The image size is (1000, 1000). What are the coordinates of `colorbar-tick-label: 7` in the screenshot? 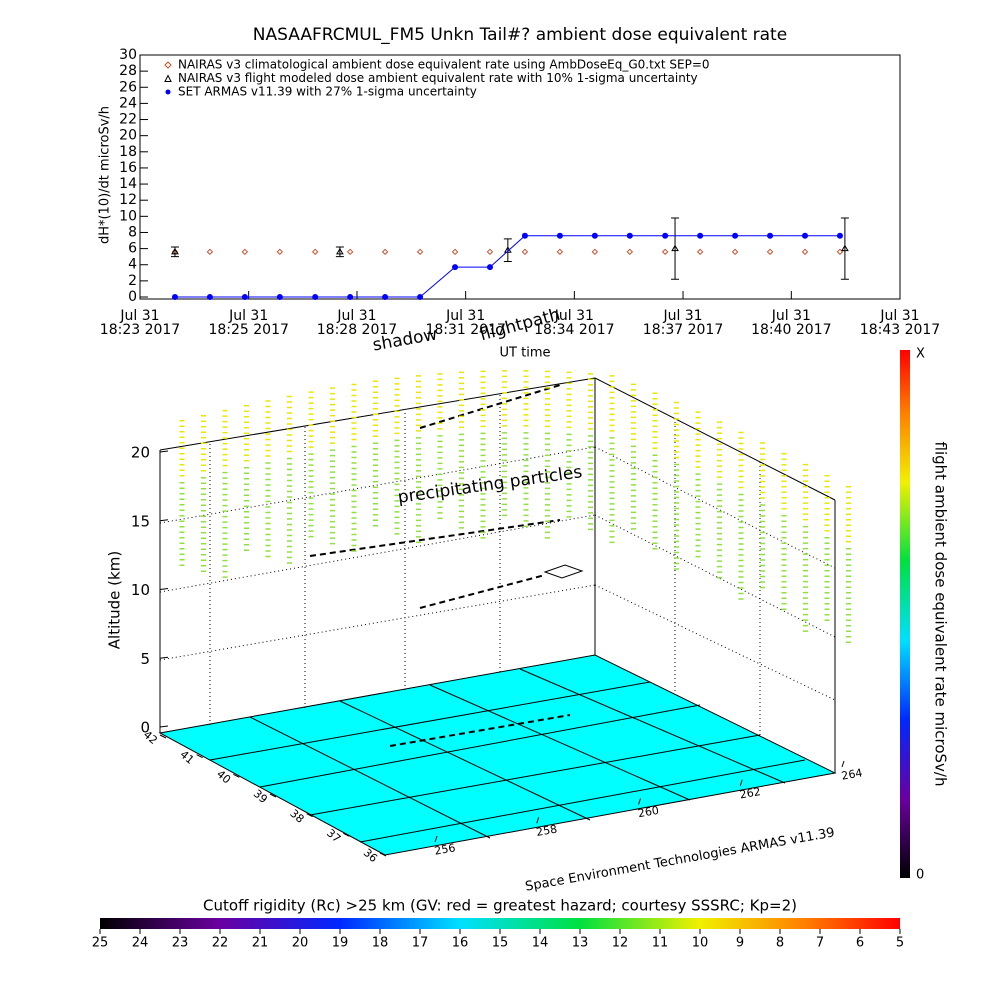 It's located at (820, 943).